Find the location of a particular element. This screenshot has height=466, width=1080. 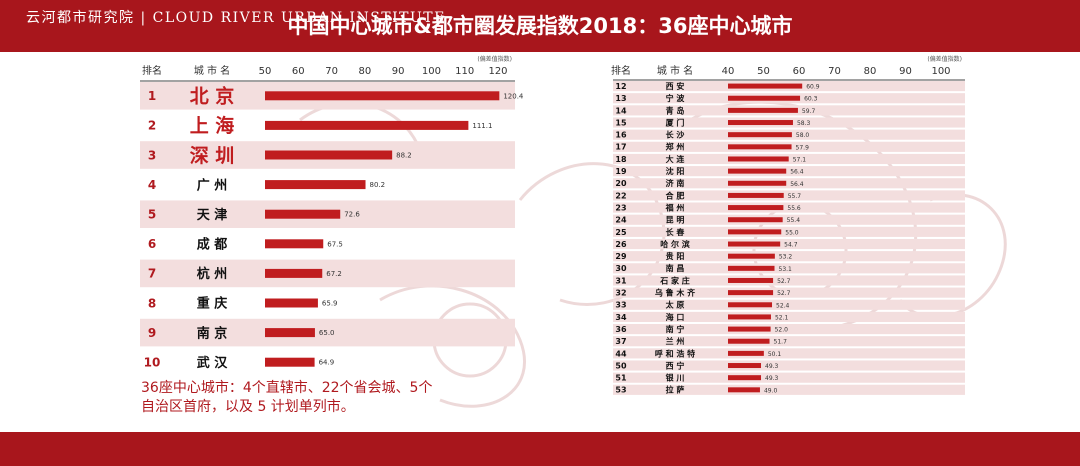

value-label: 58.3 is located at coordinates (804, 123).